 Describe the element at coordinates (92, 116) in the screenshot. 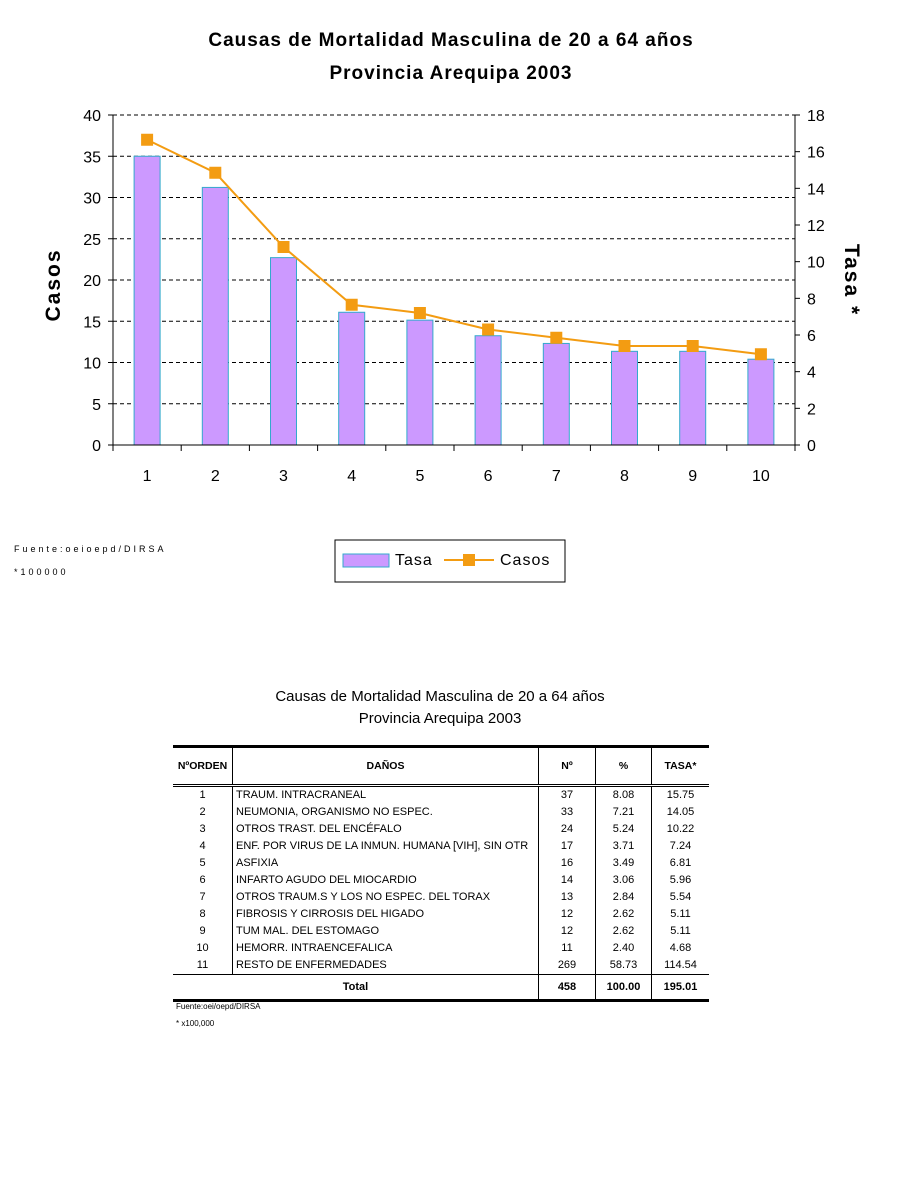

I see `y-left-tick-label: 40` at that location.